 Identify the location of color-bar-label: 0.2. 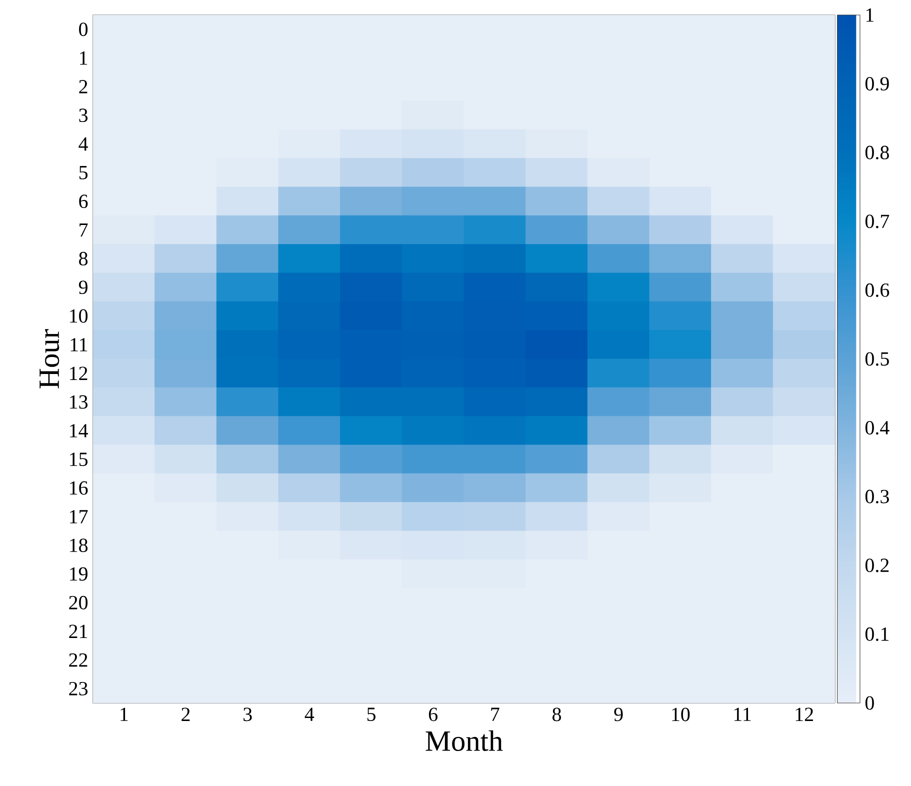
(877, 565).